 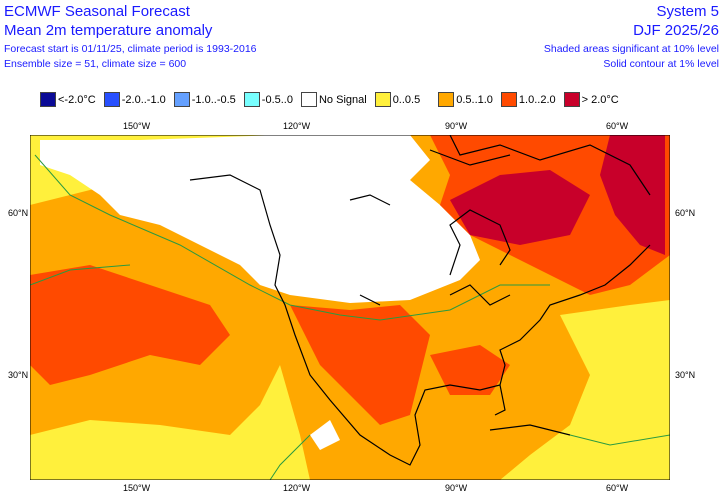 What do you see at coordinates (474, 99) in the screenshot?
I see `legend-label: 0.5..1.0` at bounding box center [474, 99].